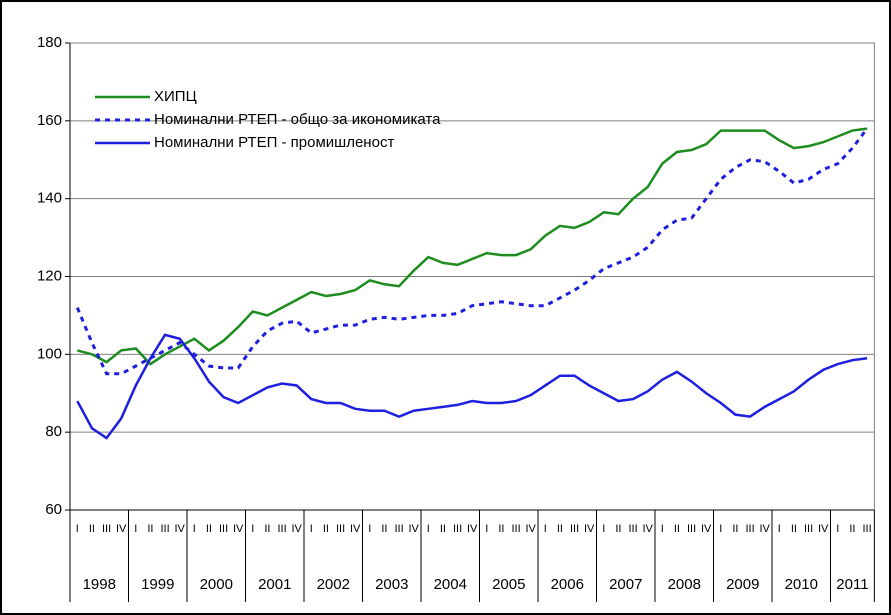  Describe the element at coordinates (274, 142) in the screenshot. I see `legend-label: Номинални РТЕП - промишленост` at that location.